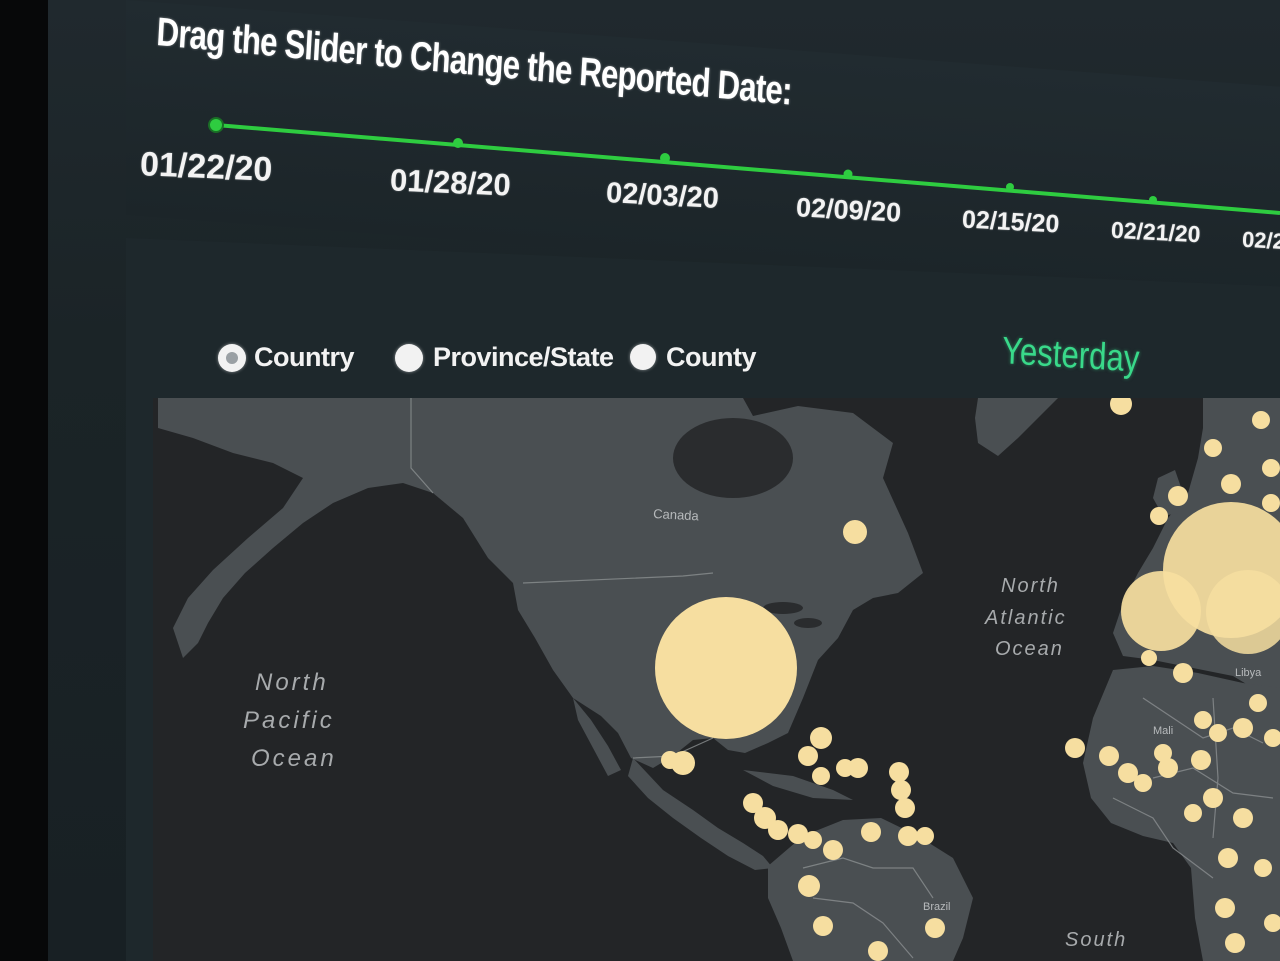  I want to click on radio-selected-dot, so click(232, 358).